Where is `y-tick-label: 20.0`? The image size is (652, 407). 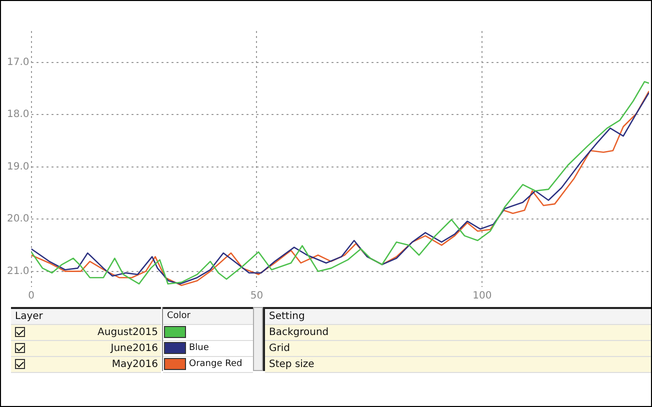
y-tick-label: 20.0 is located at coordinates (18, 219).